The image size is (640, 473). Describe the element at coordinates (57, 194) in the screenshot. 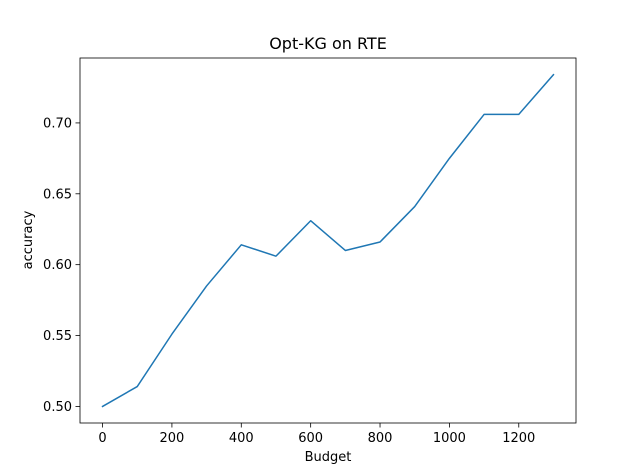

I see `y-tick-label: 0.65` at that location.